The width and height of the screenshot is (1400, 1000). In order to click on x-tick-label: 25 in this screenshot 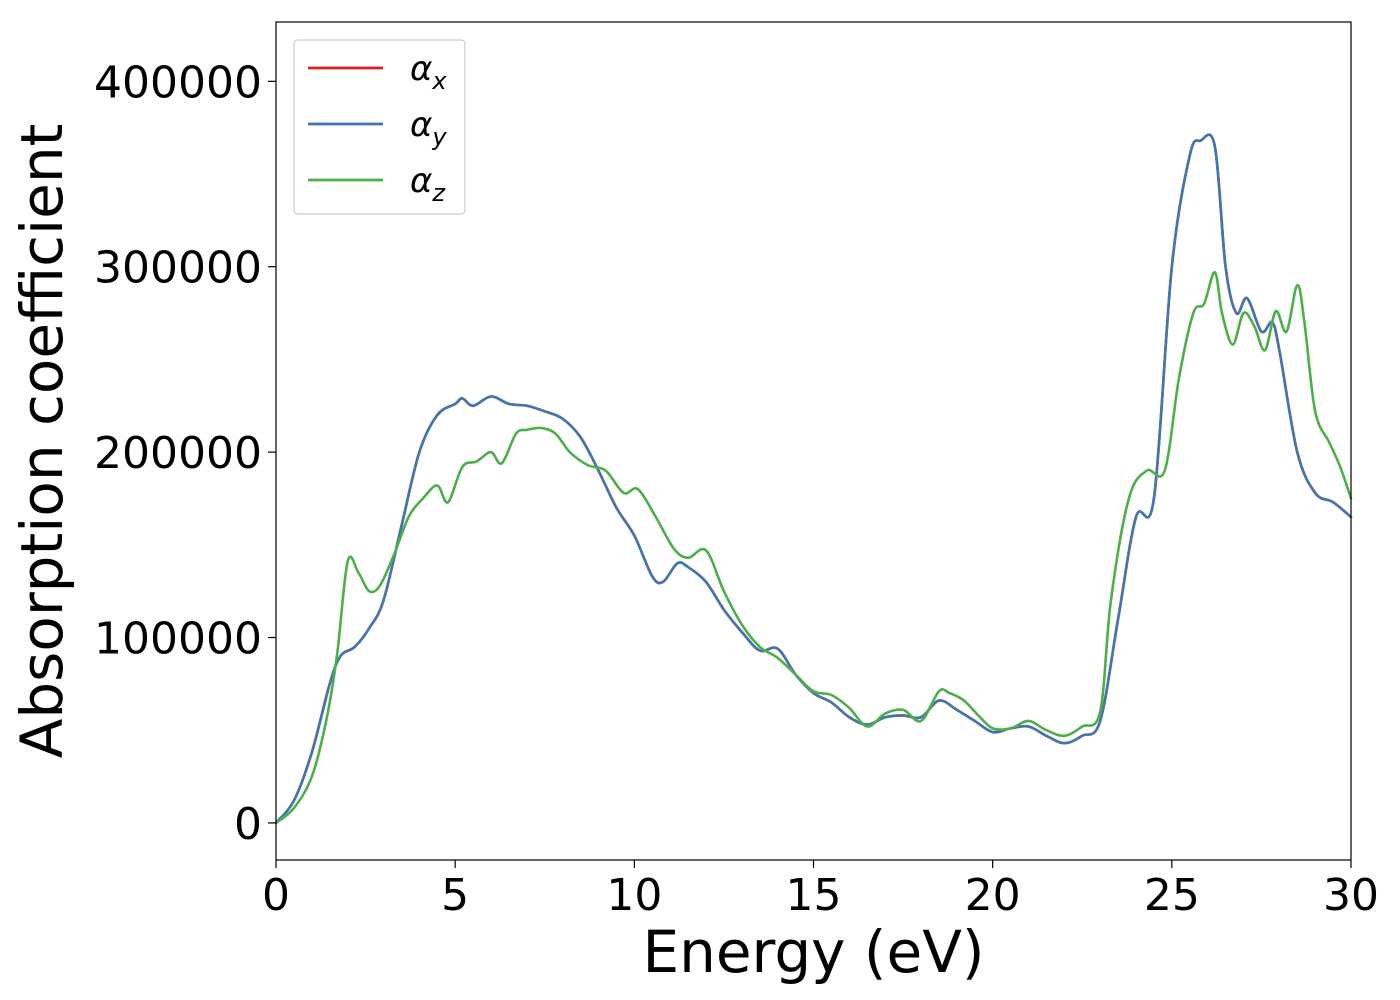, I will do `click(1172, 895)`.